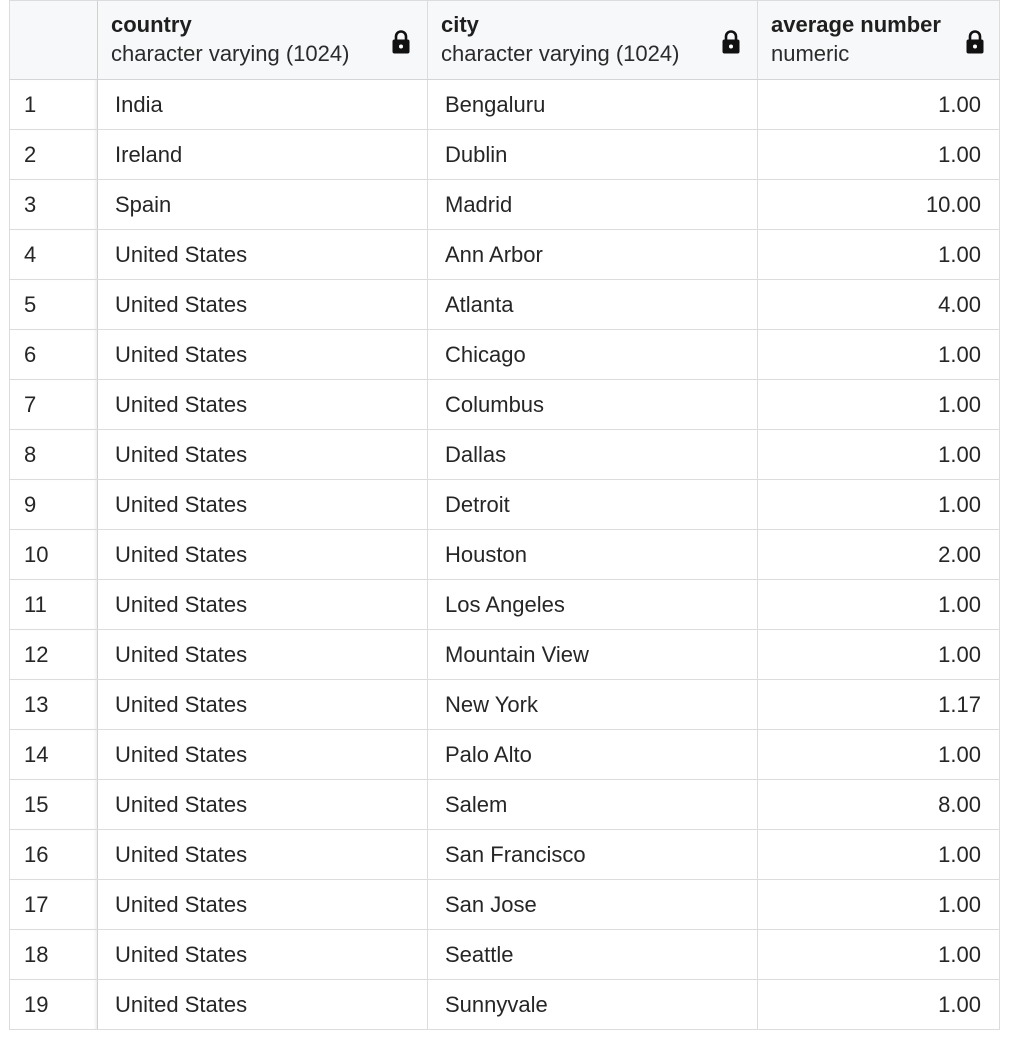 Image resolution: width=1014 pixels, height=1042 pixels. Describe the element at coordinates (593, 154) in the screenshot. I see `cell-city: Dublin` at that location.